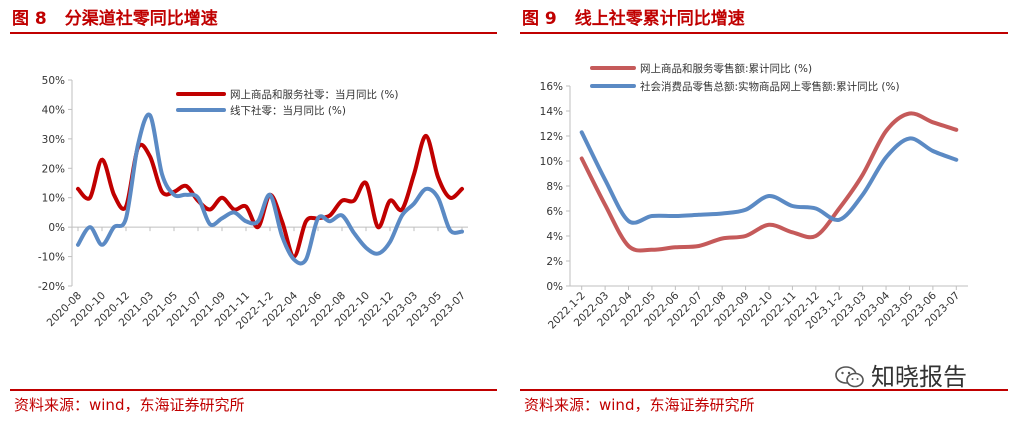 This screenshot has height=421, width=1018. I want to click on right-y-tick-label: 4%, so click(554, 237).